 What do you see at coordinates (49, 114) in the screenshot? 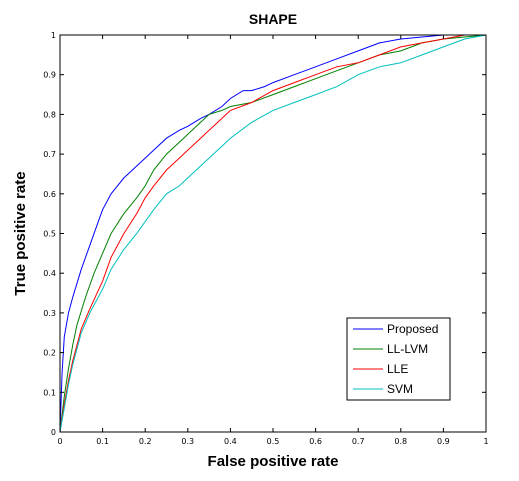
I see `y-tick-label: 0.8` at bounding box center [49, 114].